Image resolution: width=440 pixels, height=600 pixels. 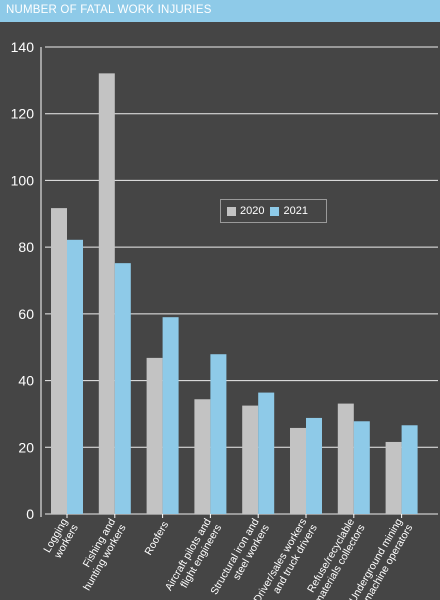 What do you see at coordinates (220, 11) in the screenshot?
I see `chart-header: NUMBER OF FATAL WORK INJURIES` at bounding box center [220, 11].